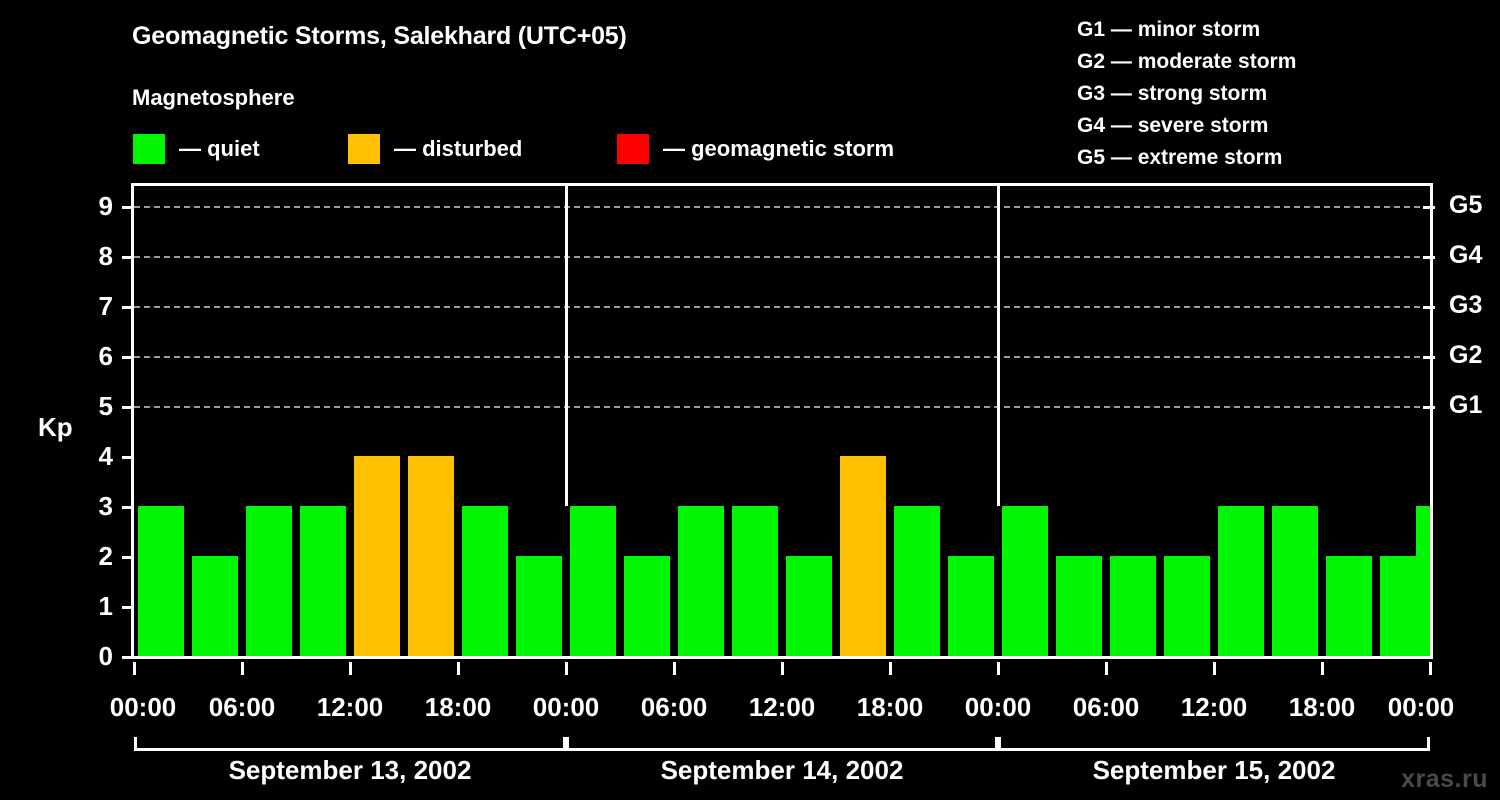 Image resolution: width=1500 pixels, height=800 pixels. What do you see at coordinates (219, 148) in the screenshot?
I see `legend-label: — quiet` at bounding box center [219, 148].